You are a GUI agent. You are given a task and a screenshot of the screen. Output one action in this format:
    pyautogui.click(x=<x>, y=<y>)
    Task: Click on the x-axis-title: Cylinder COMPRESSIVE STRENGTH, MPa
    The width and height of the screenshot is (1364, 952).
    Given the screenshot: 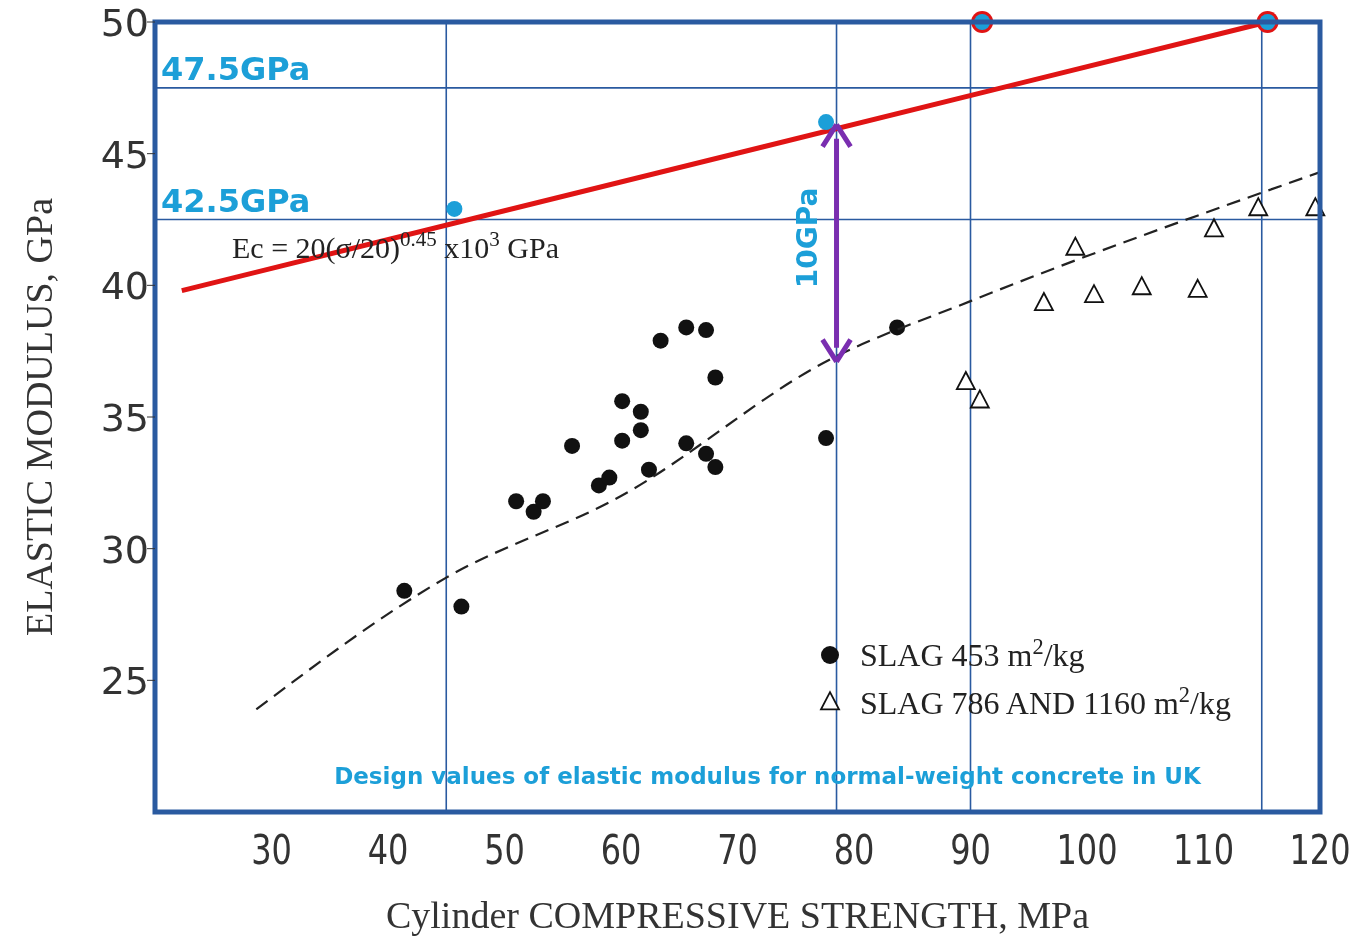 What is the action you would take?
    pyautogui.click(x=737, y=915)
    